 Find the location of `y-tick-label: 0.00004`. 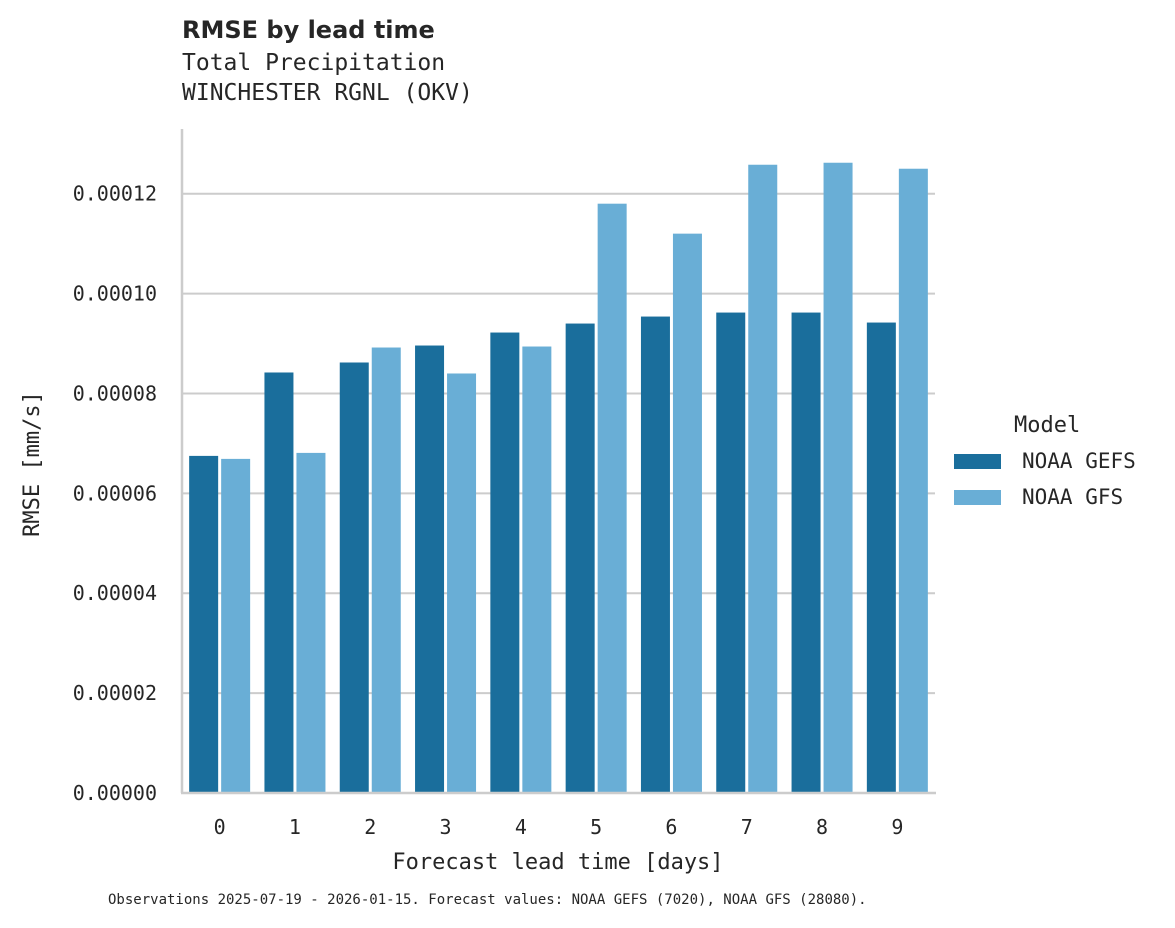

y-tick-label: 0.00004 is located at coordinates (115, 593).